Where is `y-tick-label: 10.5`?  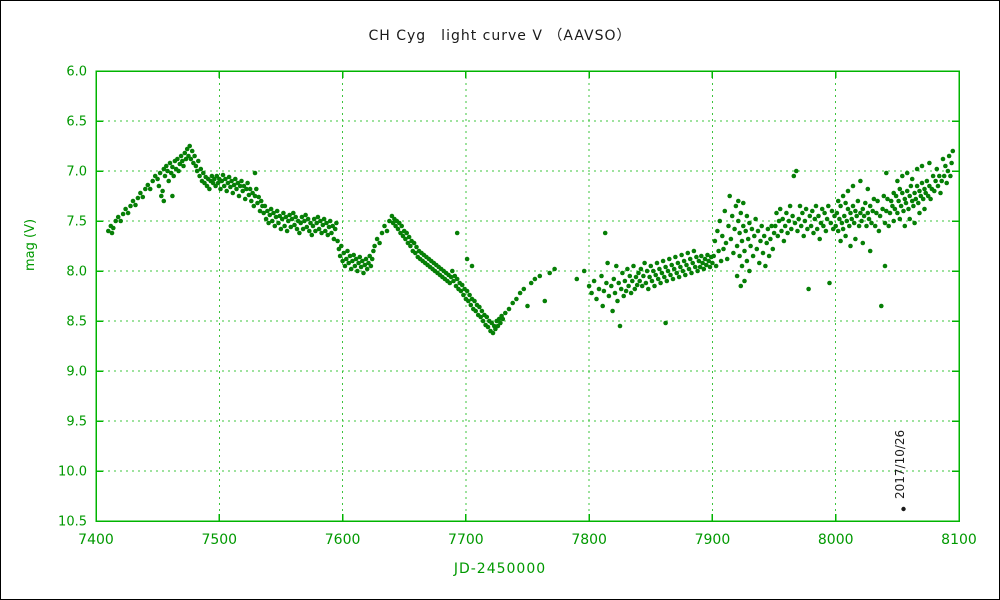 y-tick-label: 10.5 is located at coordinates (72, 522).